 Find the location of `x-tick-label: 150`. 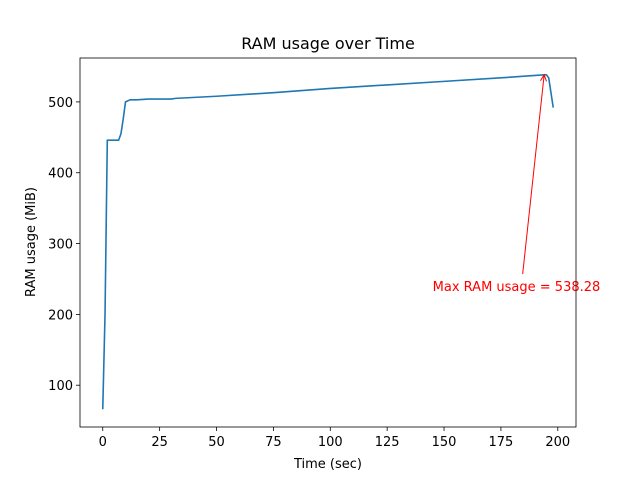

x-tick-label: 150 is located at coordinates (444, 442).